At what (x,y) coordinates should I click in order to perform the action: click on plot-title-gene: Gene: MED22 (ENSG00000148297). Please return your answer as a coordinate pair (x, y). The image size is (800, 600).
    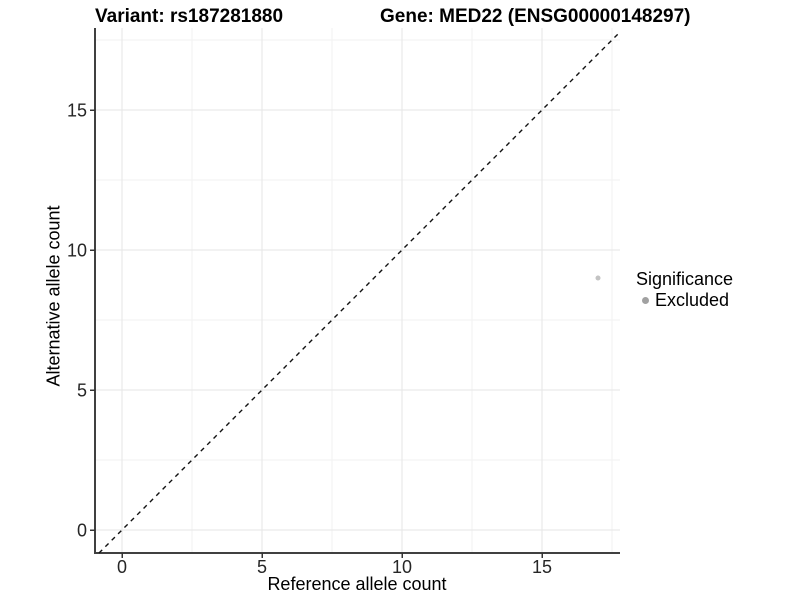
    Looking at the image, I should click on (535, 16).